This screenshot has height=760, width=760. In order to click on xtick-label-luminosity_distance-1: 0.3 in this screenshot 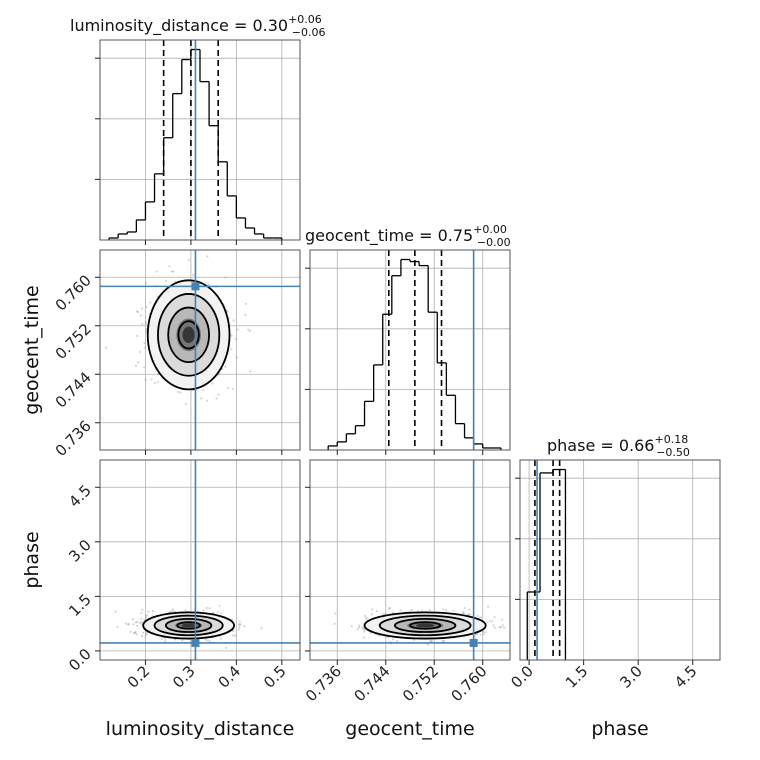, I will do `click(184, 677)`.